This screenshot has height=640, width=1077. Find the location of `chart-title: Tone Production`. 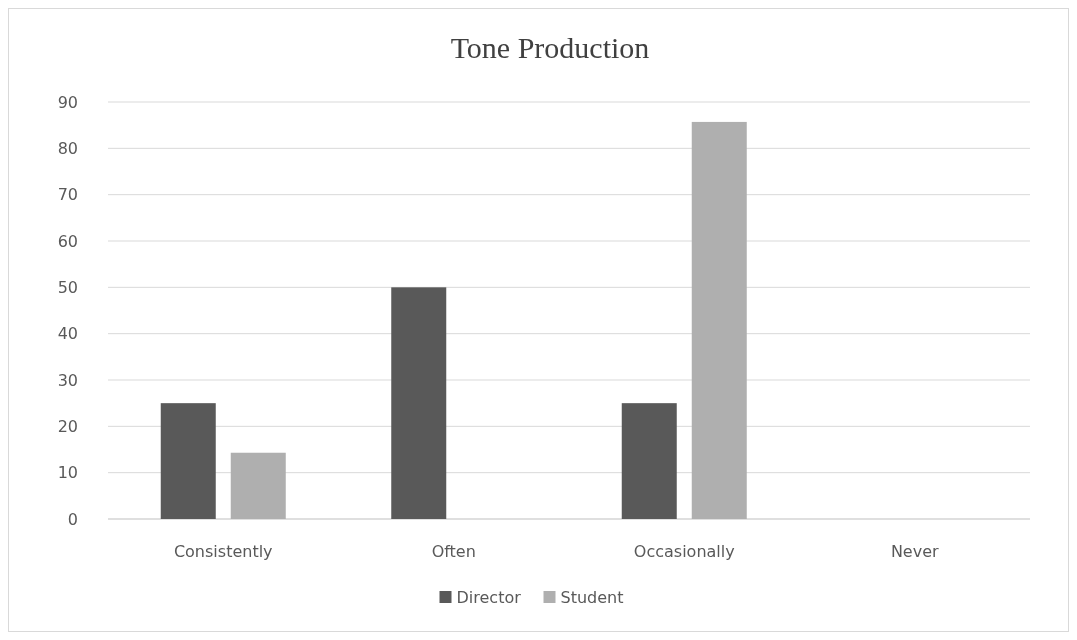

chart-title: Tone Production is located at coordinates (550, 47).